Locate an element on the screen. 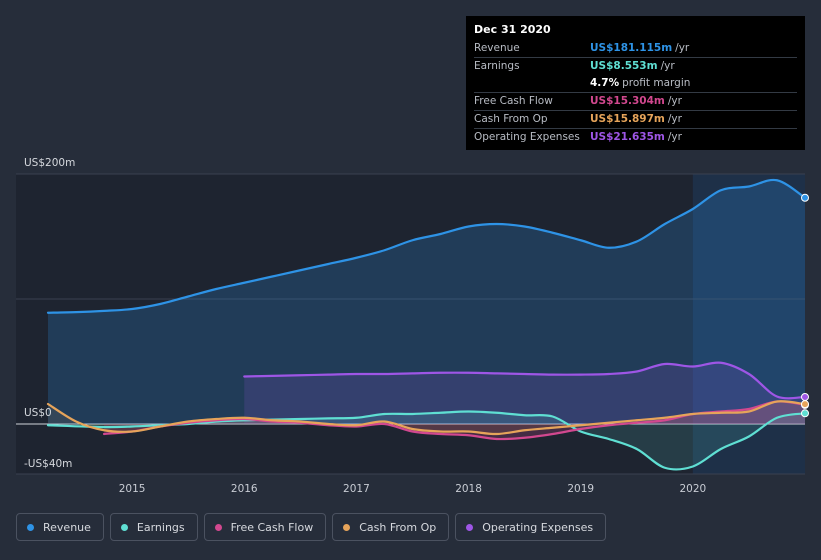  operating-expenses-area is located at coordinates (524, 393).